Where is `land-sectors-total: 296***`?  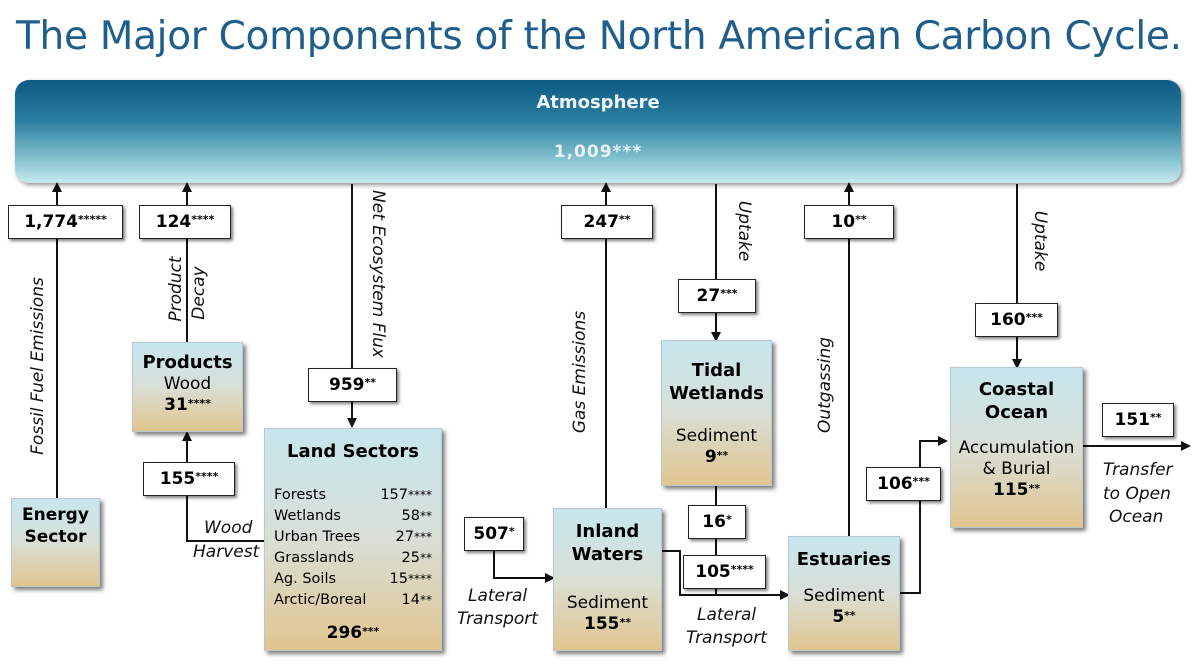
land-sectors-total: 296*** is located at coordinates (353, 633).